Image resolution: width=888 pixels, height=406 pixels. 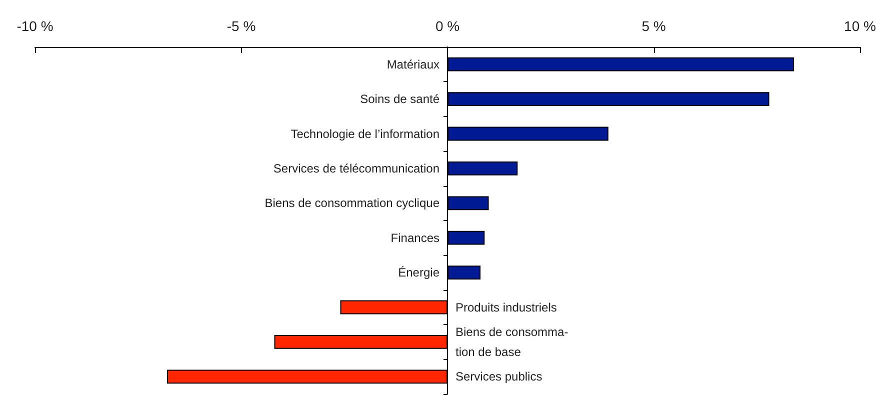 What do you see at coordinates (241, 26) in the screenshot?
I see `x-tick-label: -5 %` at bounding box center [241, 26].